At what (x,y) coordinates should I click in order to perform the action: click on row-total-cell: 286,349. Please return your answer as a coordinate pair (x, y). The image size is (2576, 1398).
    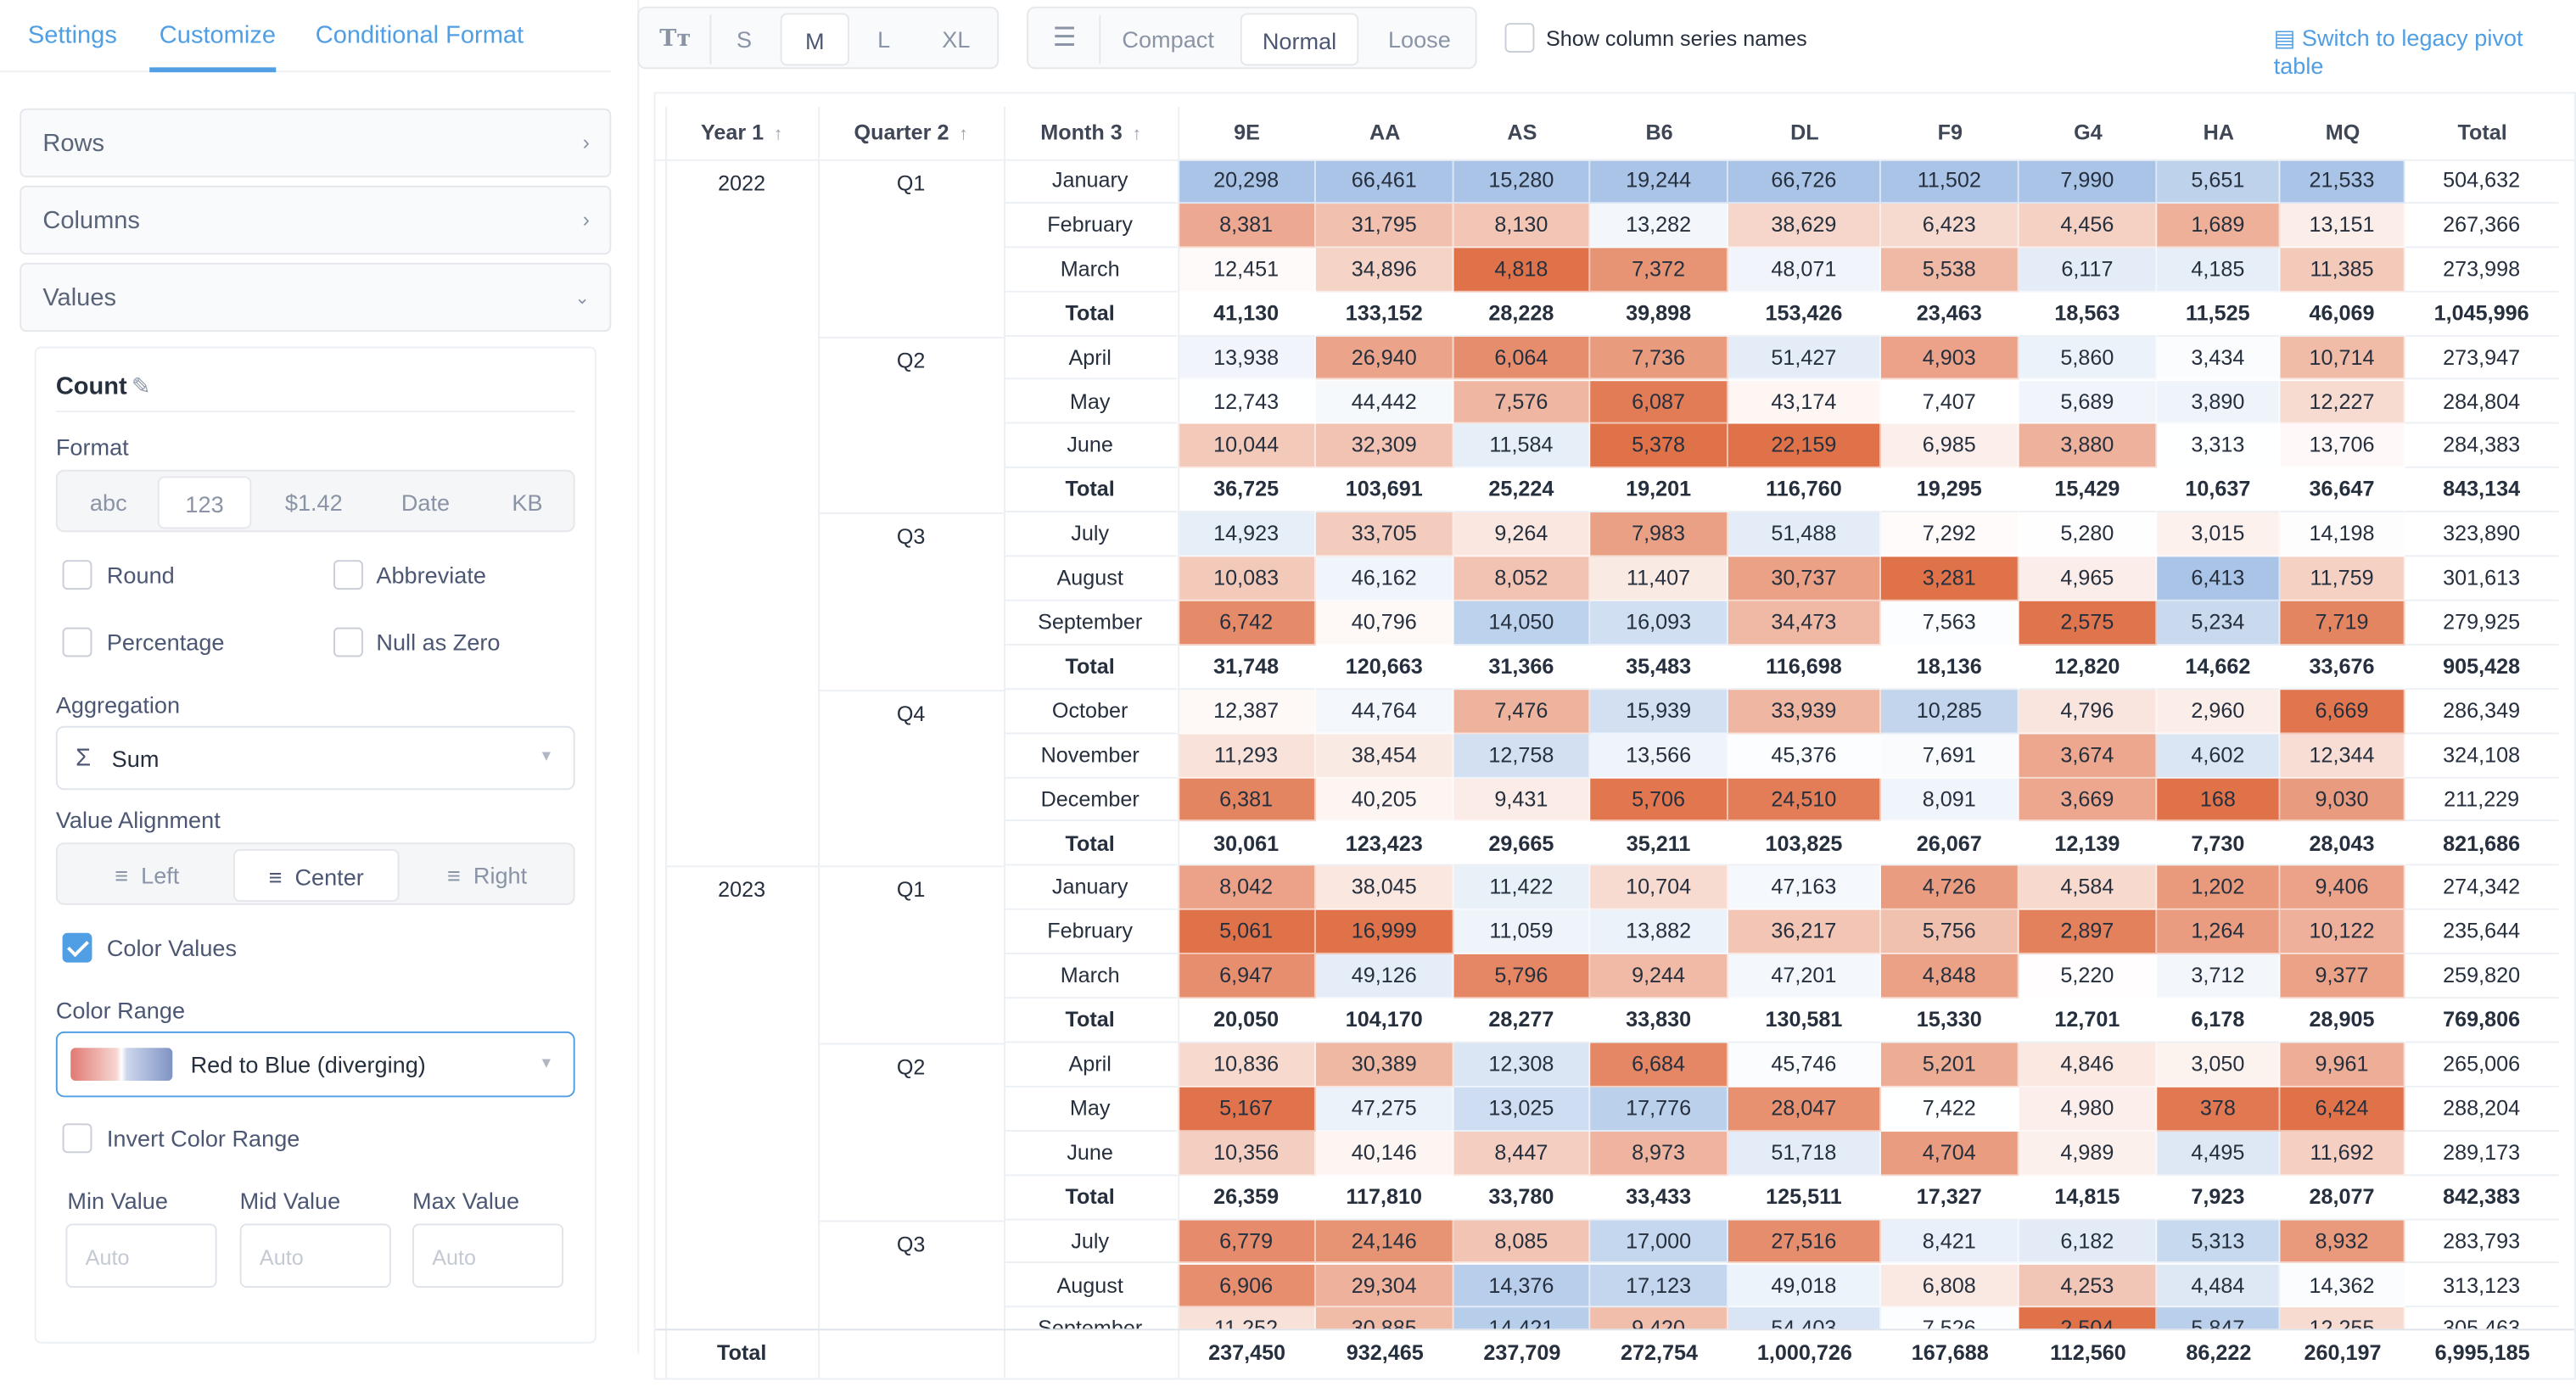
    Looking at the image, I should click on (2482, 711).